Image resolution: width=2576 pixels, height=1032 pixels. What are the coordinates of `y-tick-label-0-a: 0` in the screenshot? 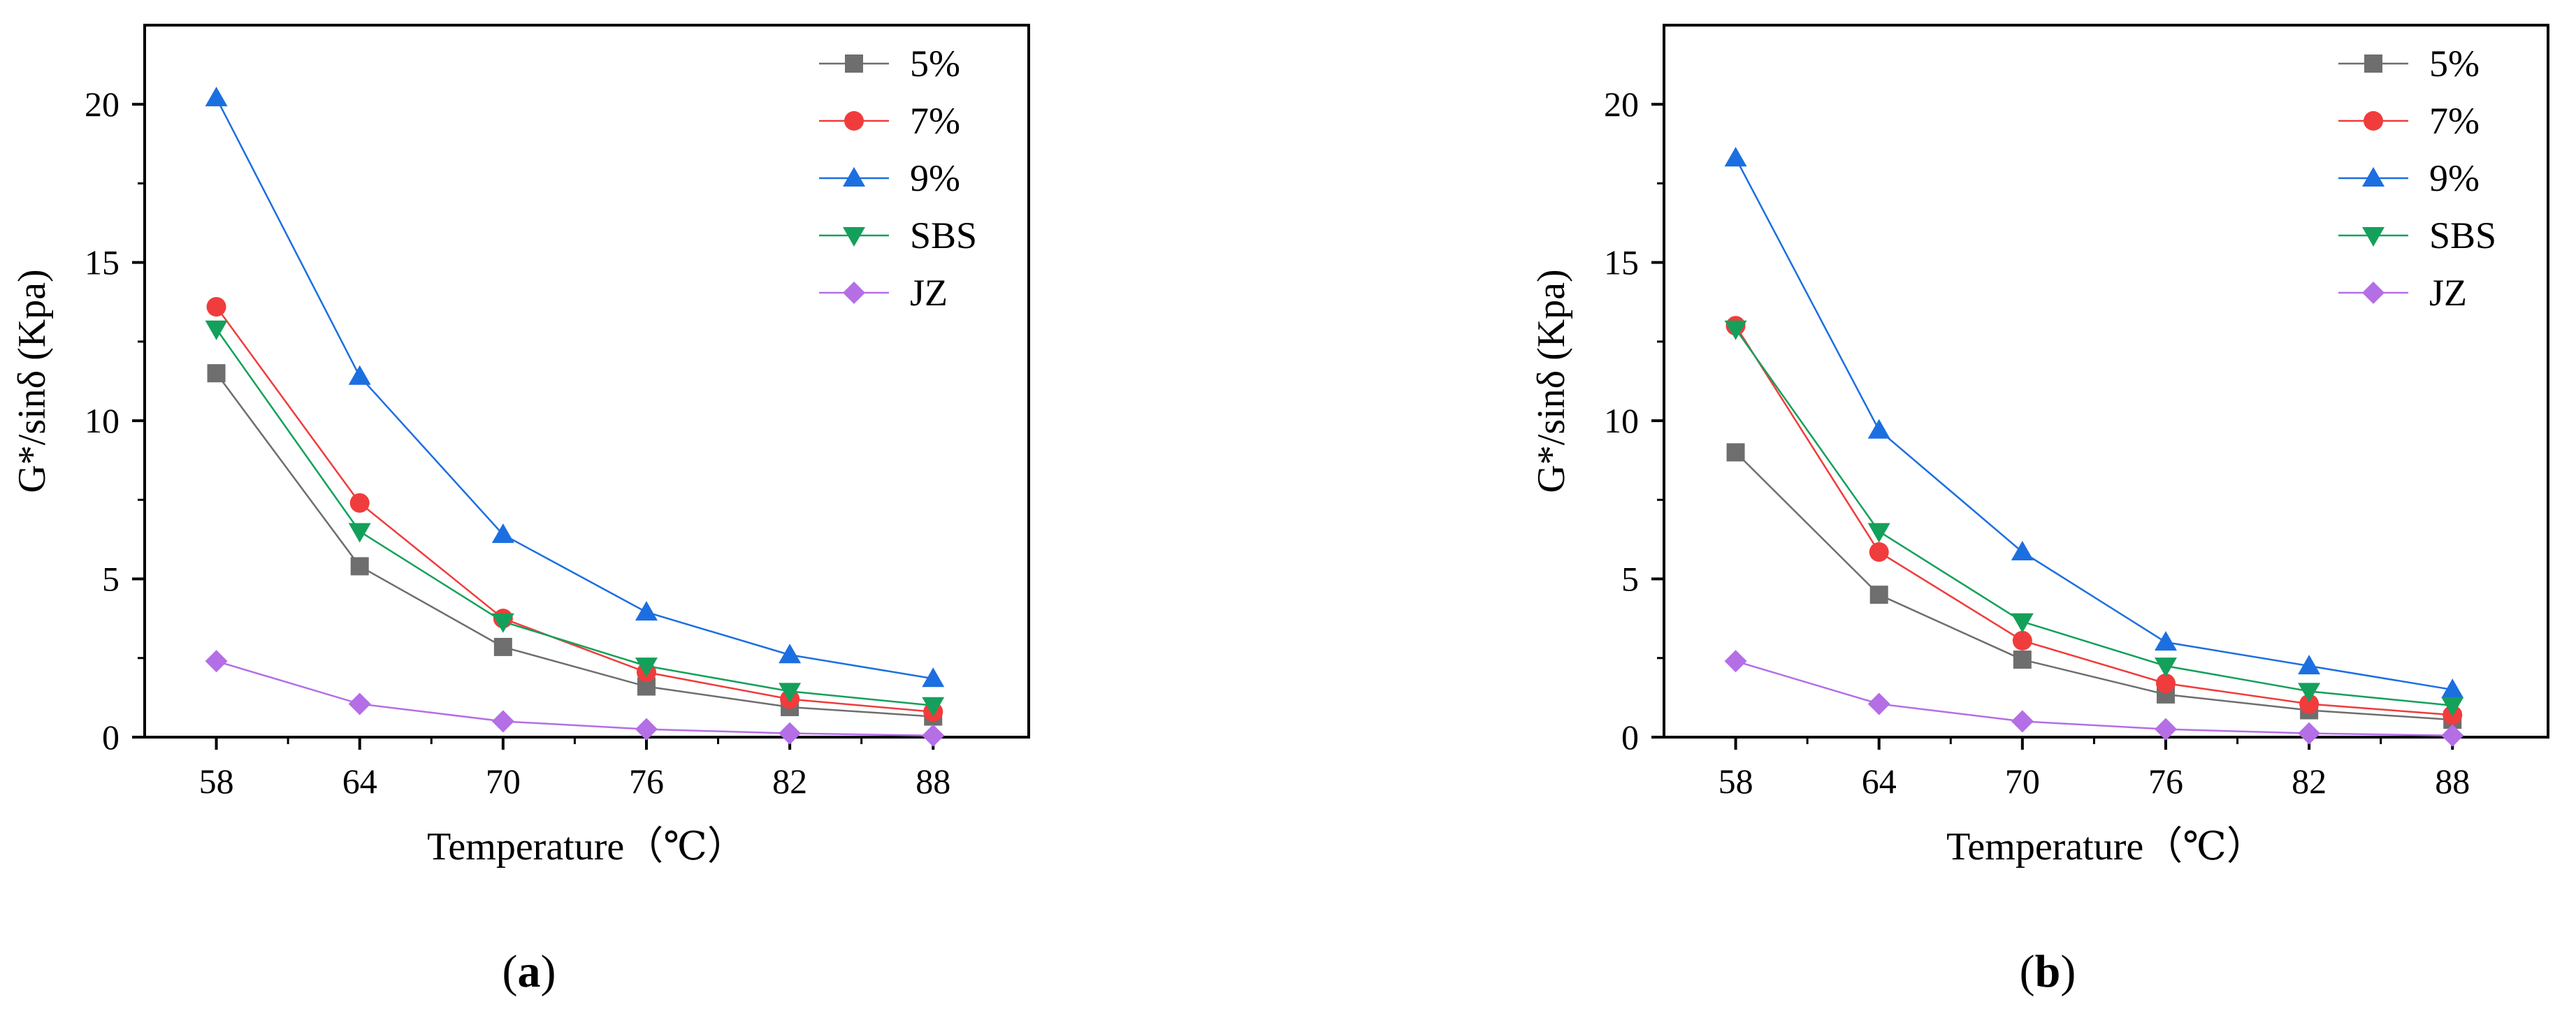 It's located at (111, 738).